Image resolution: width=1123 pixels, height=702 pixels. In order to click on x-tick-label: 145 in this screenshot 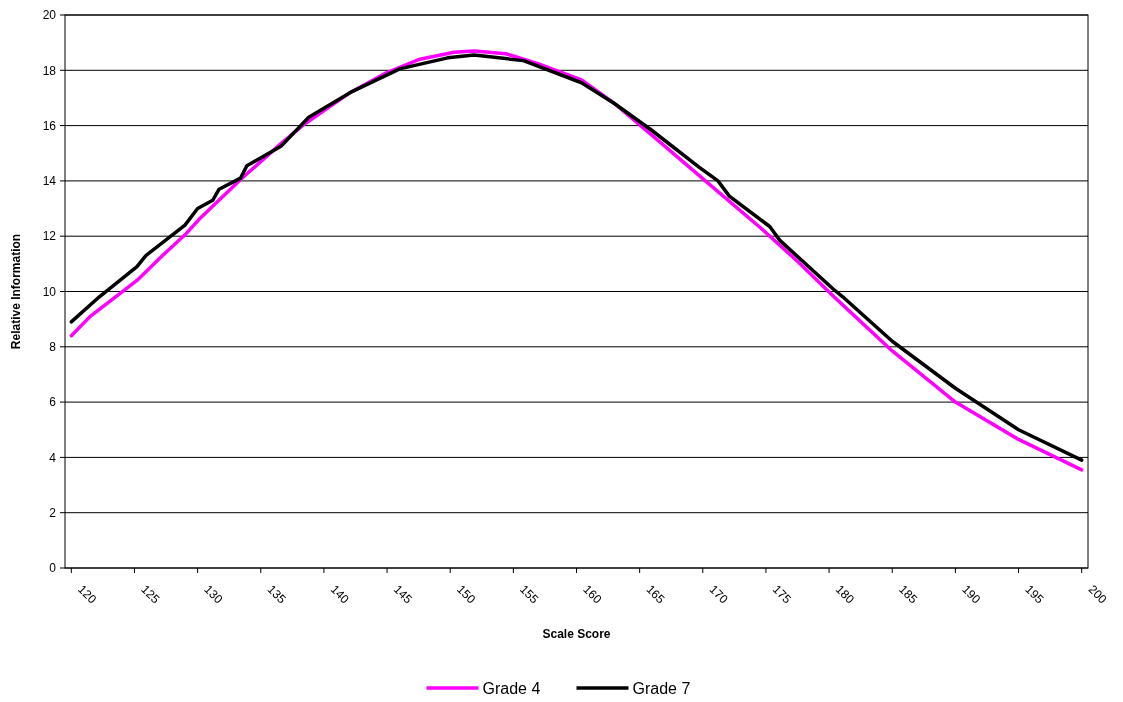, I will do `click(403, 594)`.